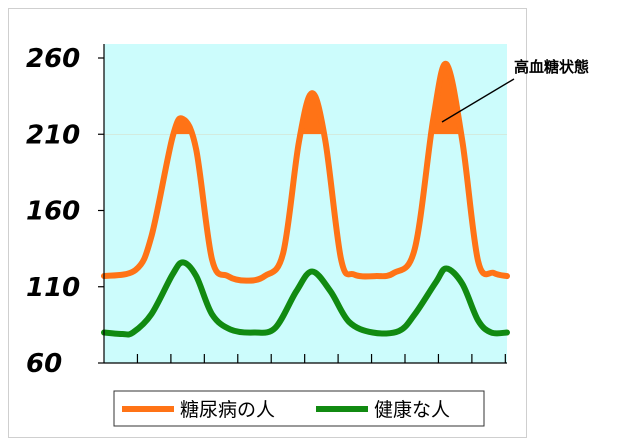  I want to click on legend: 糖尿病の人 健康な人, so click(299, 408).